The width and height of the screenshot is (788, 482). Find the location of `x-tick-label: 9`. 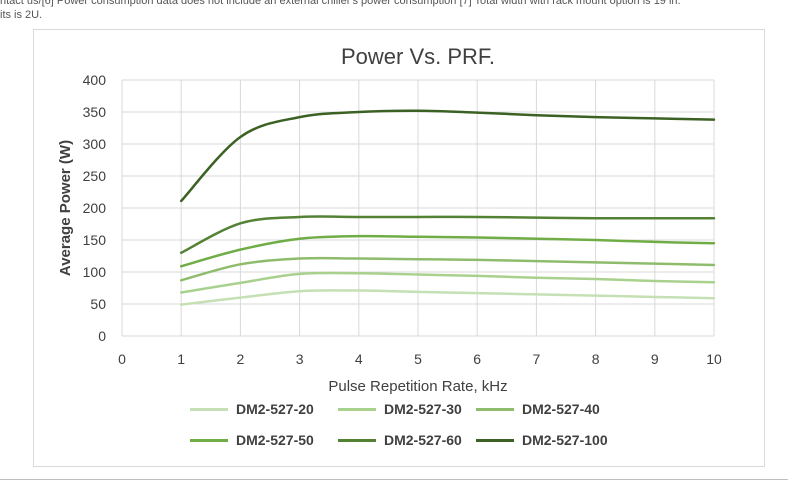

x-tick-label: 9 is located at coordinates (655, 359).